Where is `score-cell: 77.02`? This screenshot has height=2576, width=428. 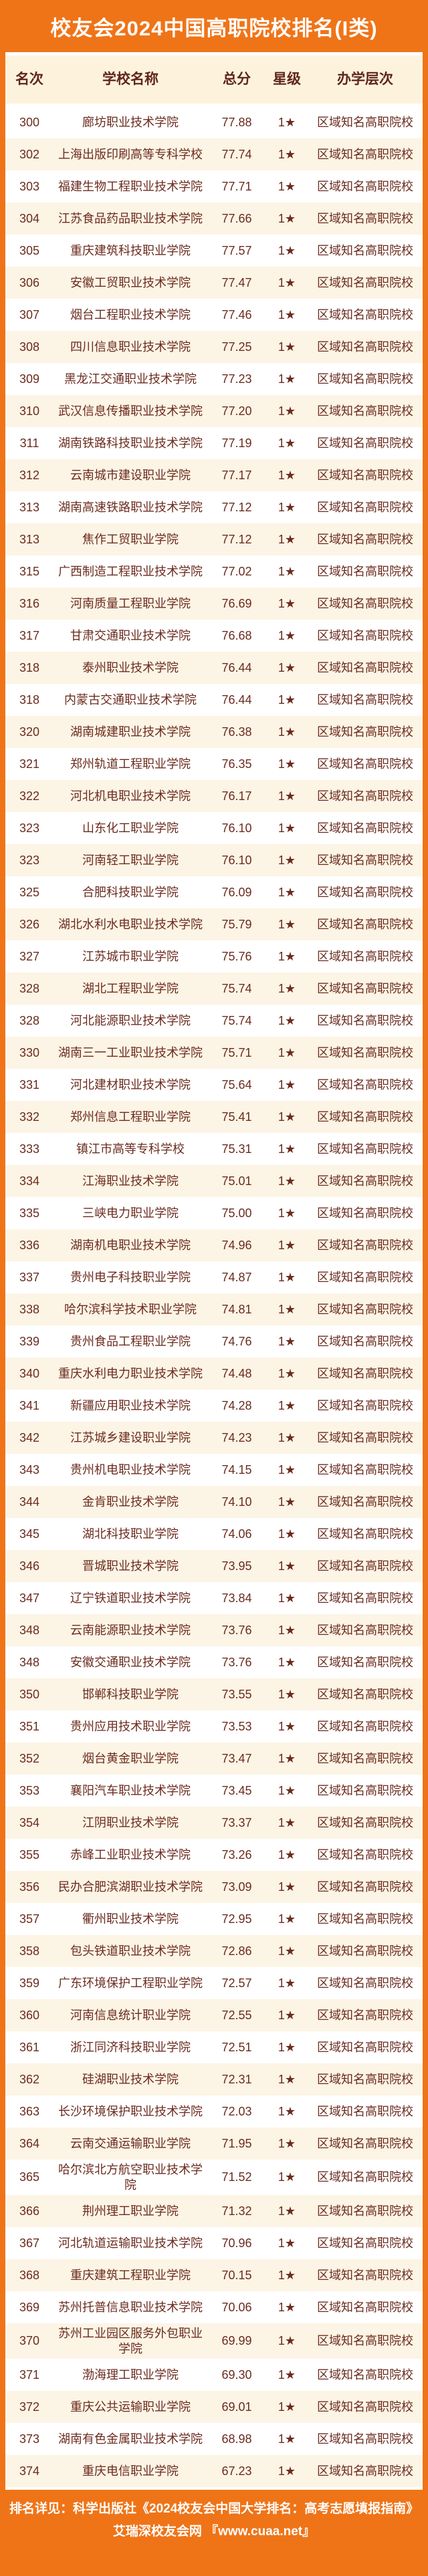
score-cell: 77.02 is located at coordinates (236, 571).